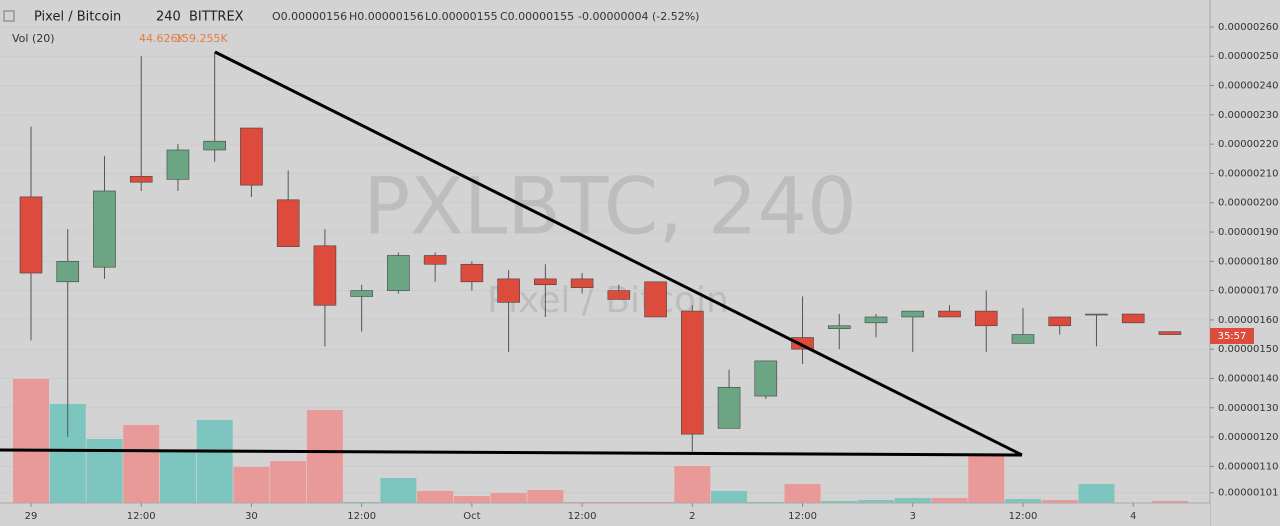 This screenshot has height=526, width=1280. I want to click on y-tick-label: 0.00000250, so click(1248, 56).